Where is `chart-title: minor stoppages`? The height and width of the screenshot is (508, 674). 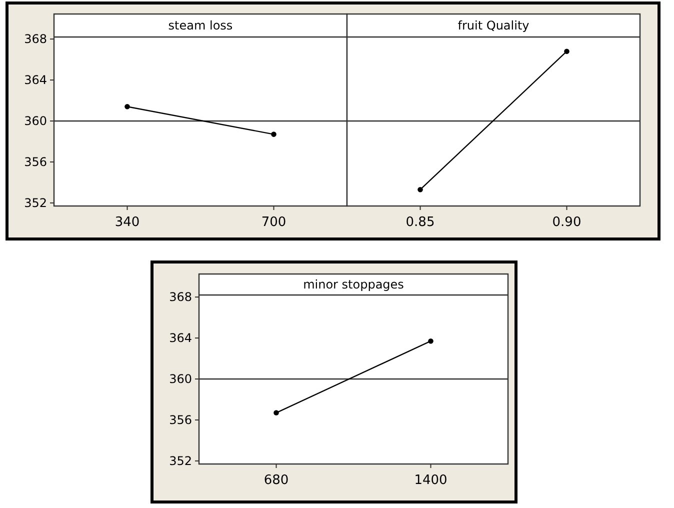
chart-title: minor stoppages is located at coordinates (353, 285).